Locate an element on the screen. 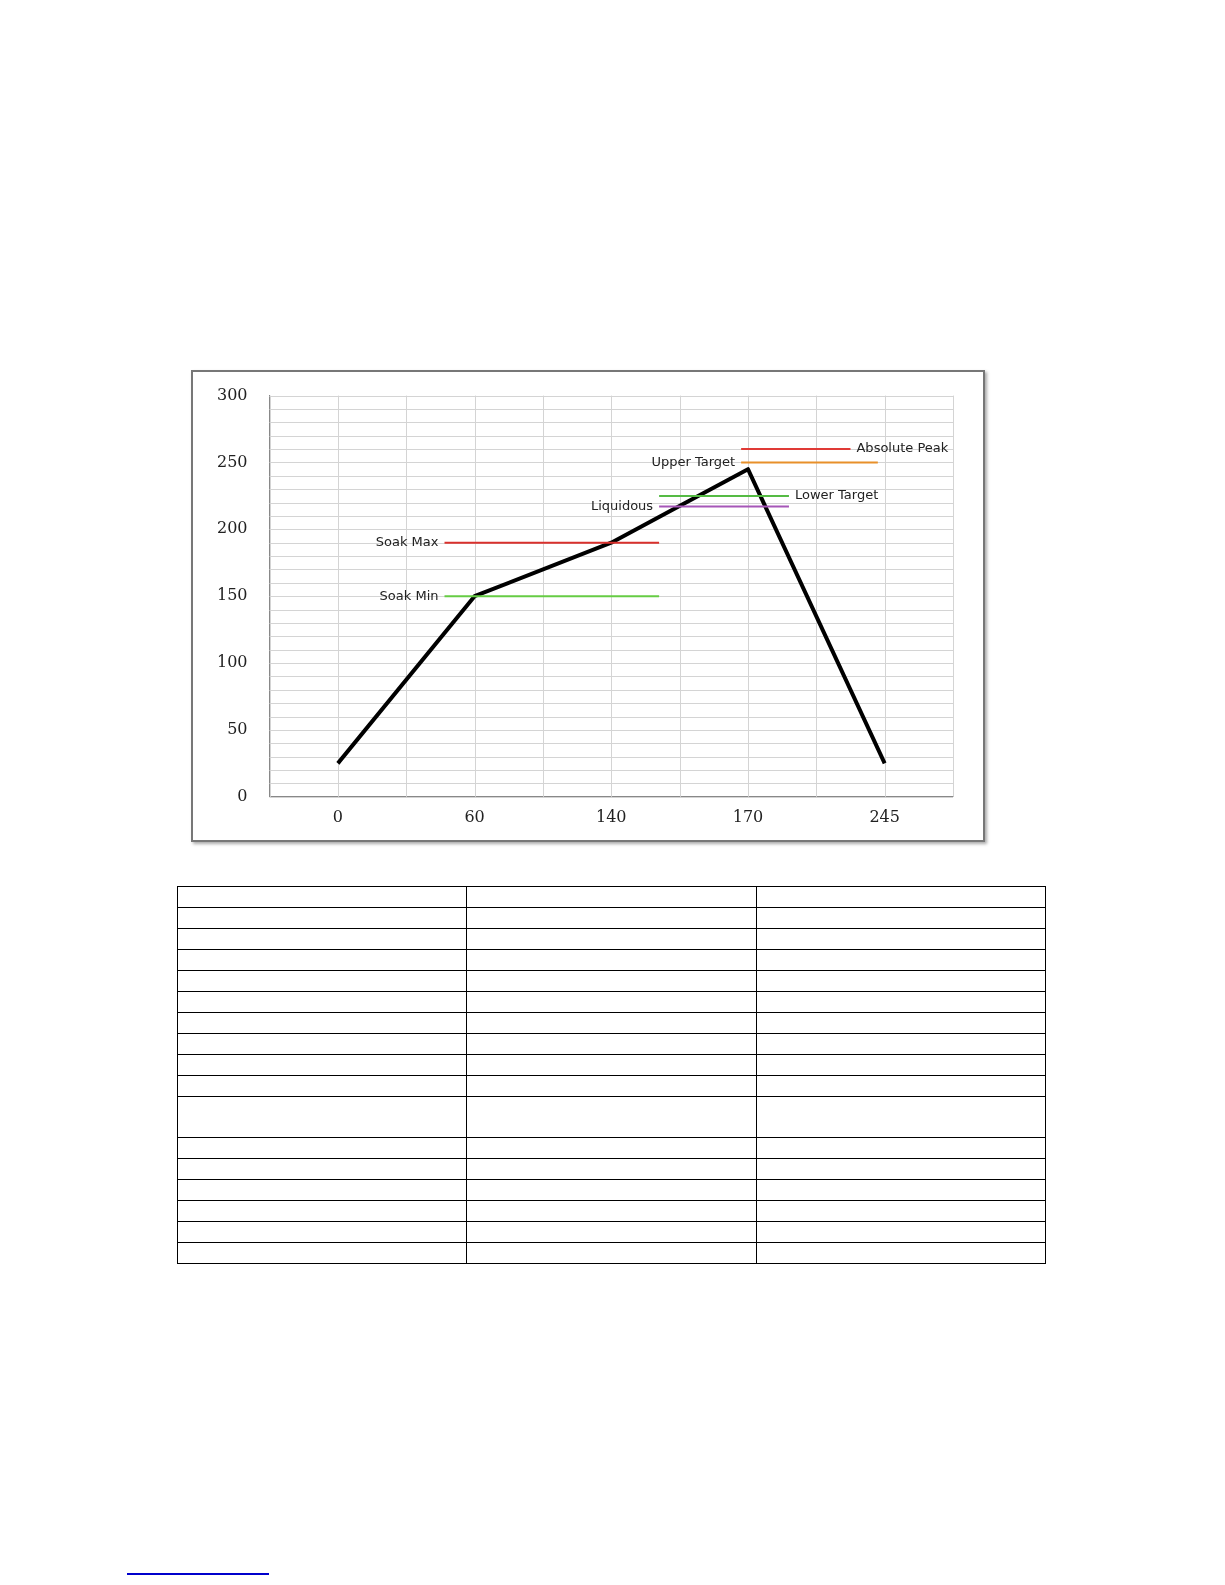 The width and height of the screenshot is (1225, 1585). y-tick-label: 150 is located at coordinates (232, 595).